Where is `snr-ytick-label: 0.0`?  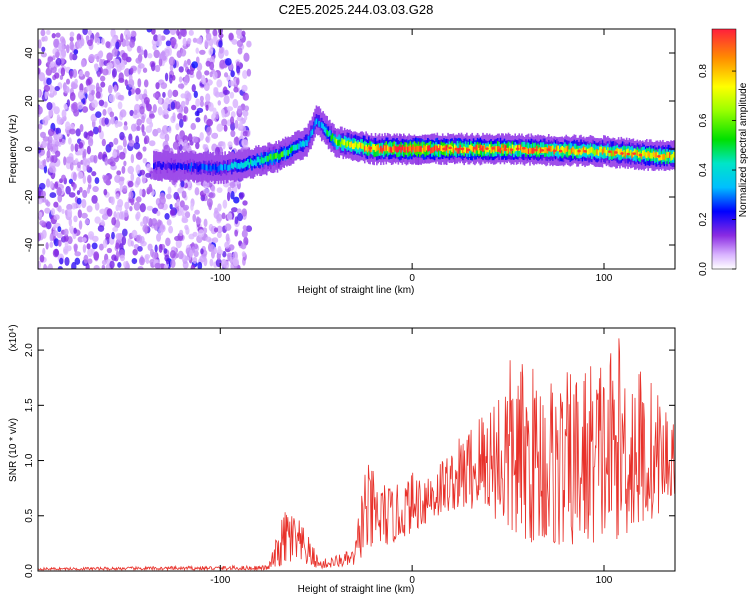 snr-ytick-label: 0.0 is located at coordinates (29, 571).